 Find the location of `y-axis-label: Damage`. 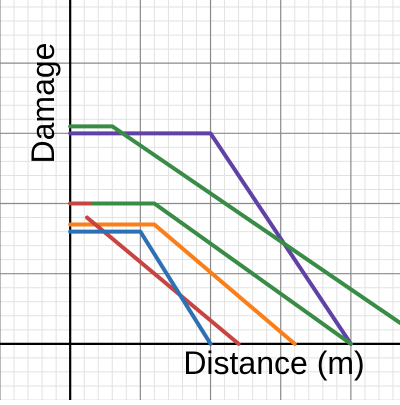

y-axis-label: Damage is located at coordinates (43, 103).